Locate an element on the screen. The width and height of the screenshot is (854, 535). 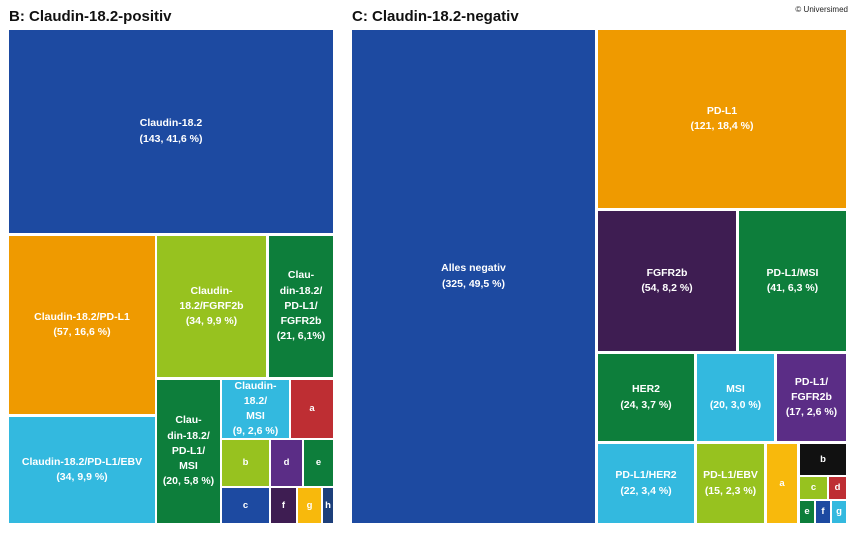
tile-value: (57, 16,6 %) is located at coordinates (82, 332).